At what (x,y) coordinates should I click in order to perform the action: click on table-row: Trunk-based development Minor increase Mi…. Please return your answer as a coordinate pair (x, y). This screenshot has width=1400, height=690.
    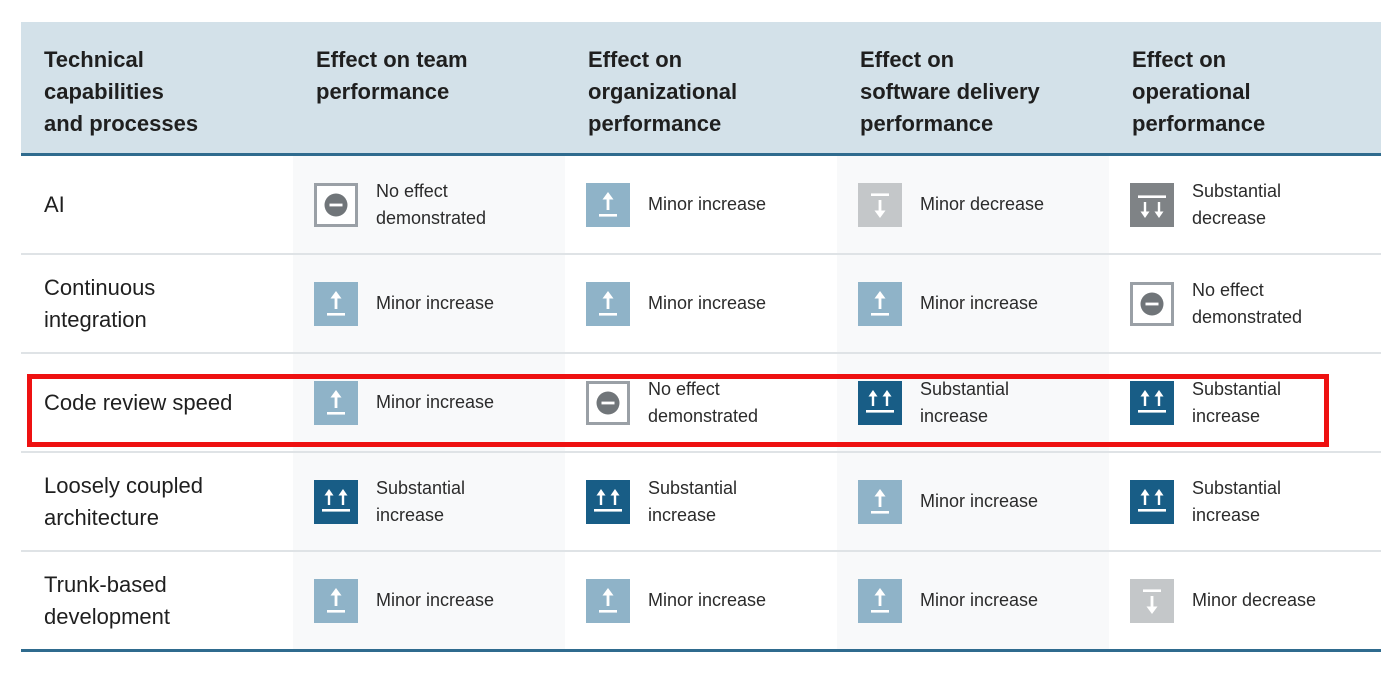
    Looking at the image, I should click on (701, 602).